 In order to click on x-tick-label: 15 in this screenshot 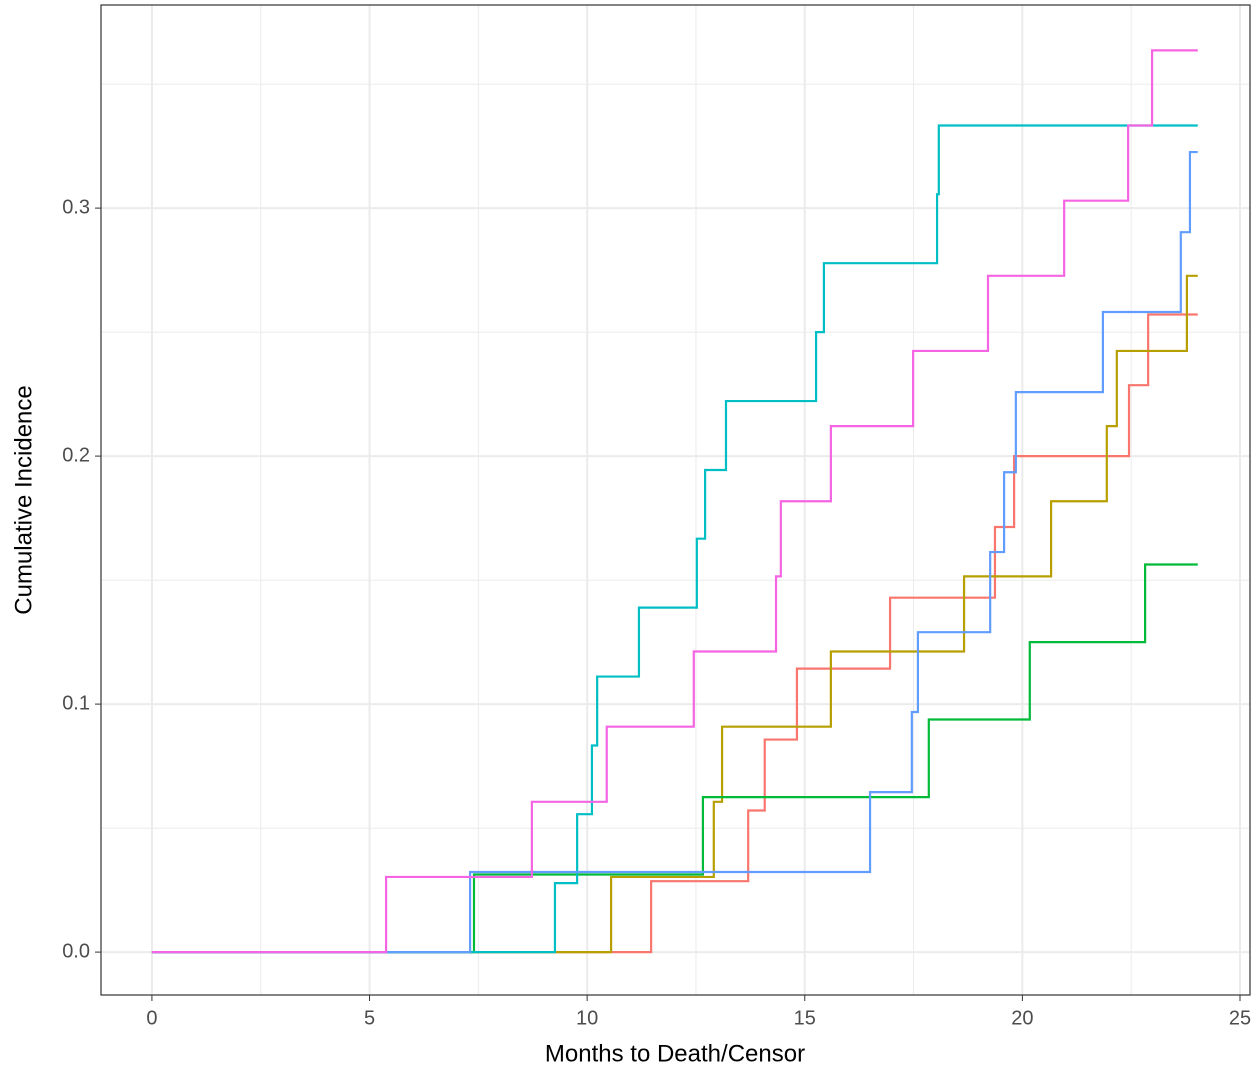, I will do `click(805, 1018)`.